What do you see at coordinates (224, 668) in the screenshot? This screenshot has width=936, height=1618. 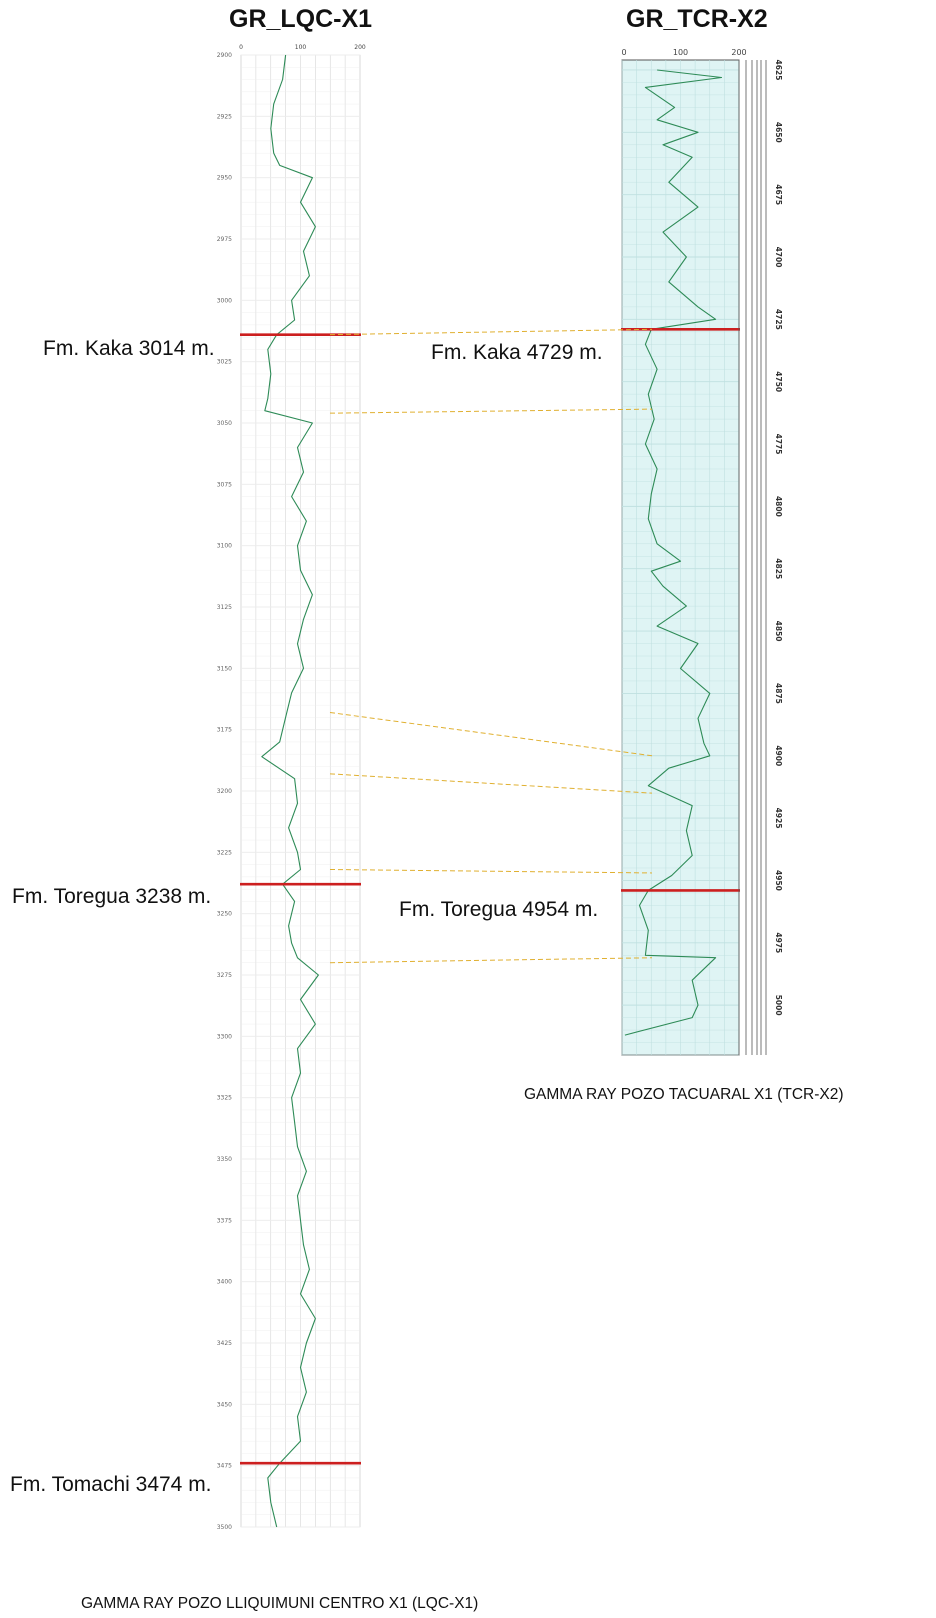 I see `left-depth-tick-label: 3150` at bounding box center [224, 668].